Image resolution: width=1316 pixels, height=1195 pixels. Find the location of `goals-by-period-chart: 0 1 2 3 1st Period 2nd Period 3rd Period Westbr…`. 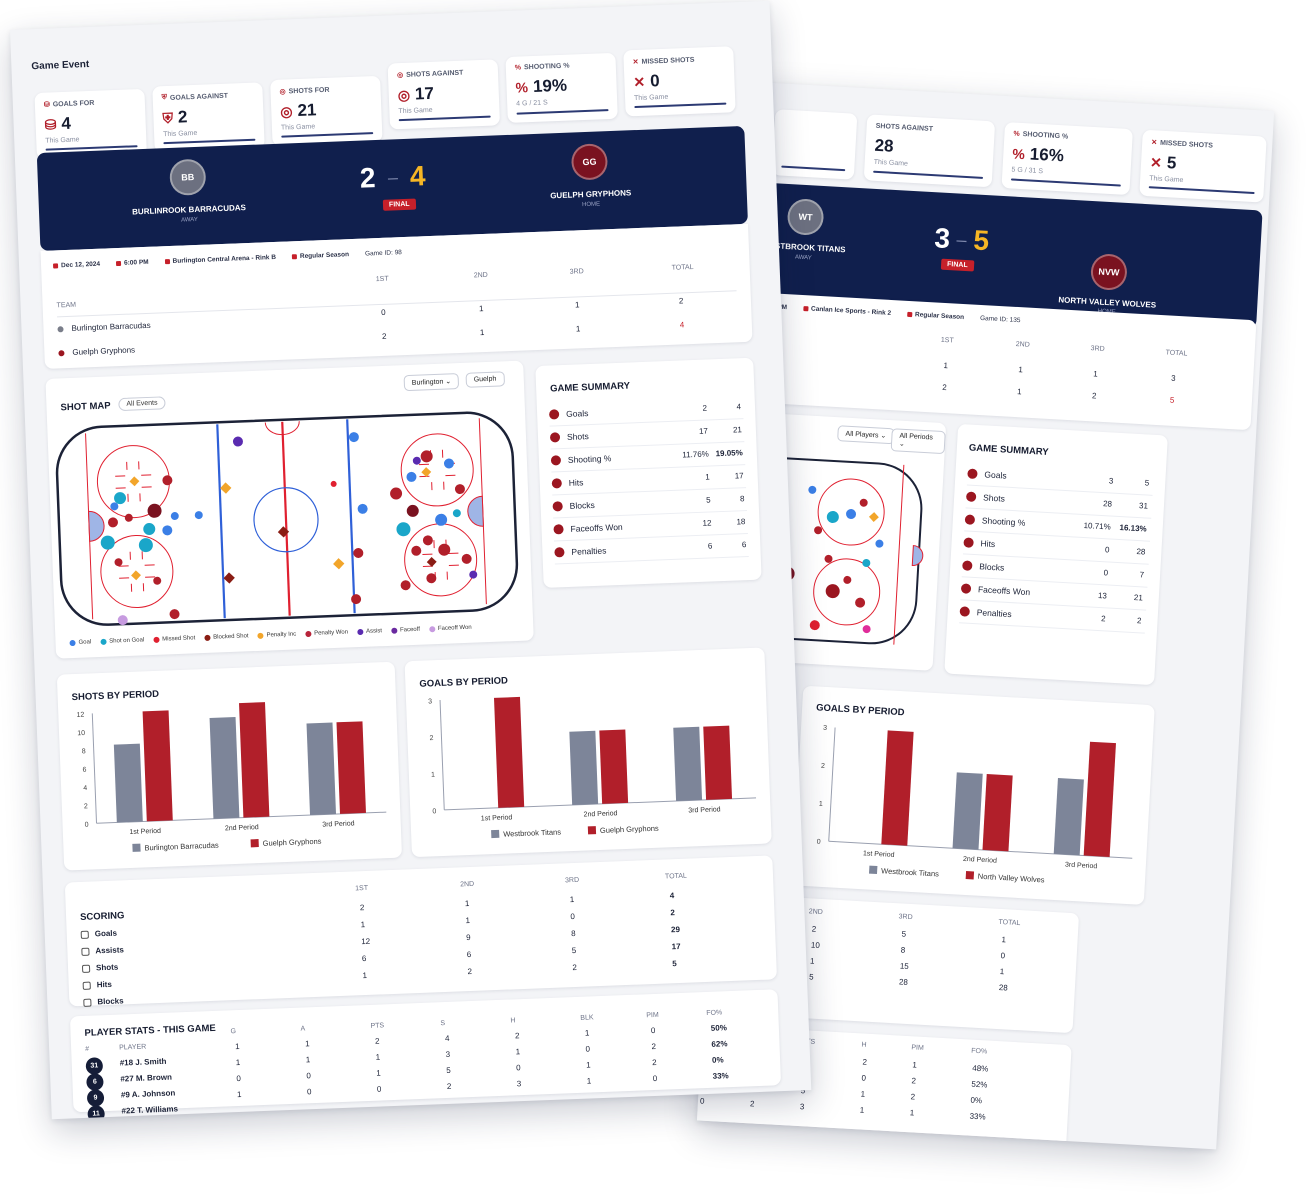

goals-by-period-chart: 0 1 2 3 1st Period 2nd Period 3rd Period Westbr… is located at coordinates (975, 805).